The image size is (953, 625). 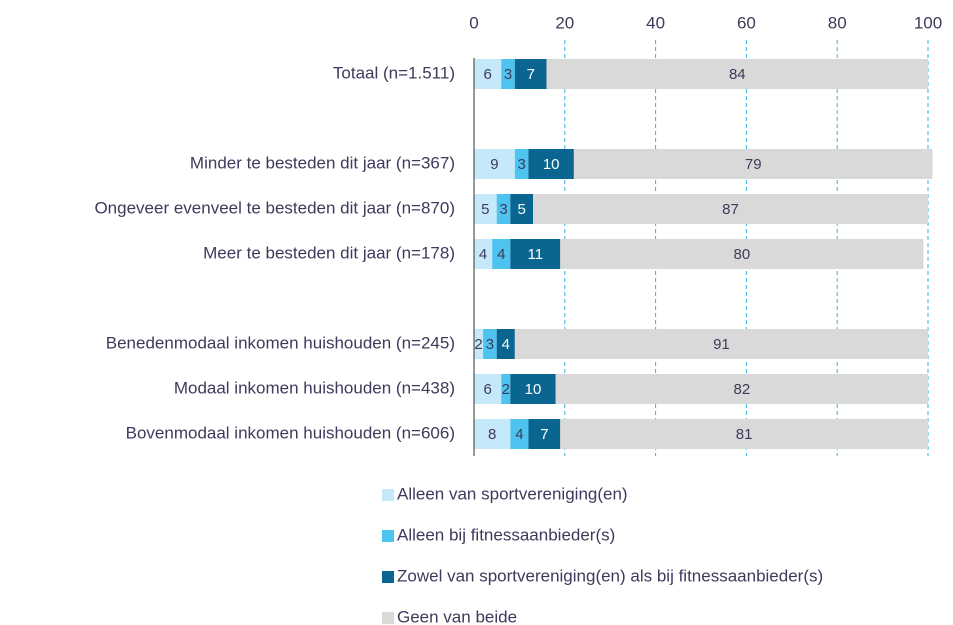 I want to click on value-label: 82, so click(x=742, y=389).